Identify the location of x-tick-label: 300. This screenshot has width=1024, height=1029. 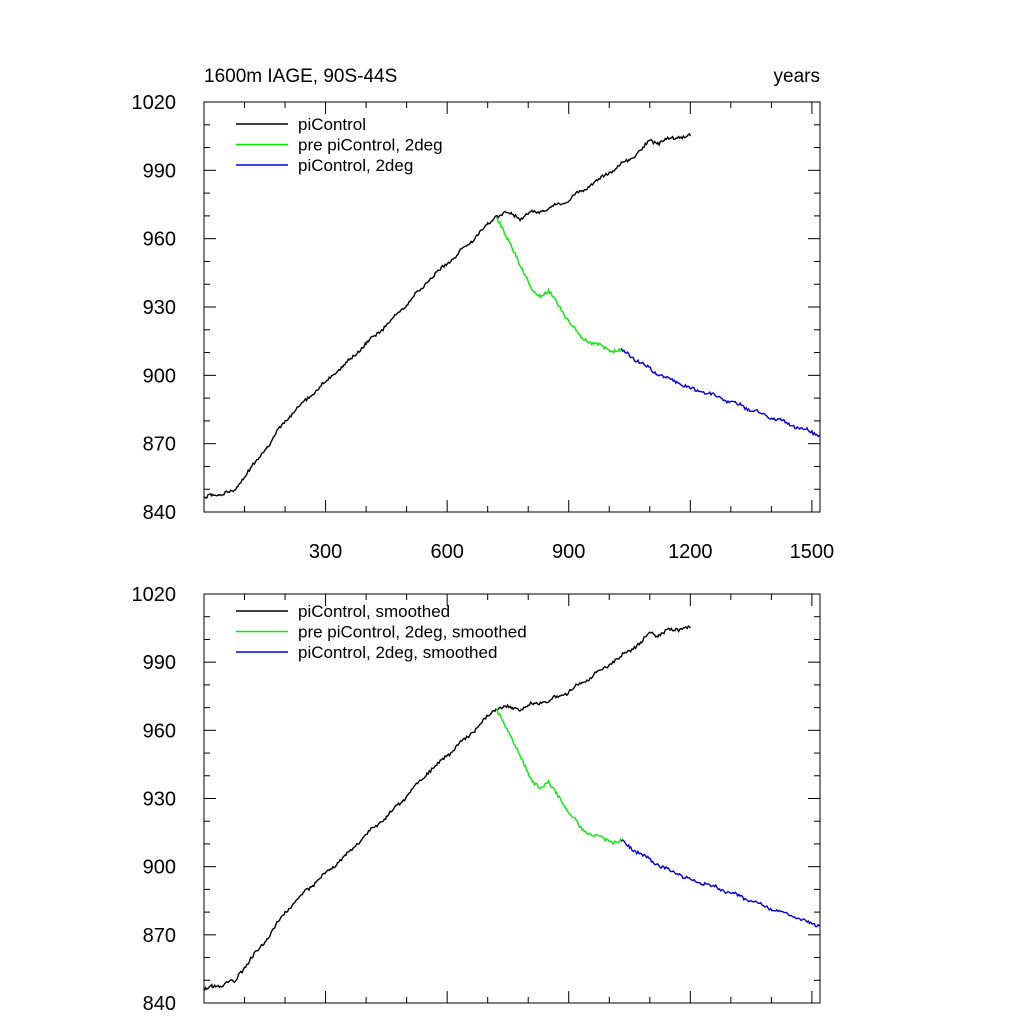
(325, 552).